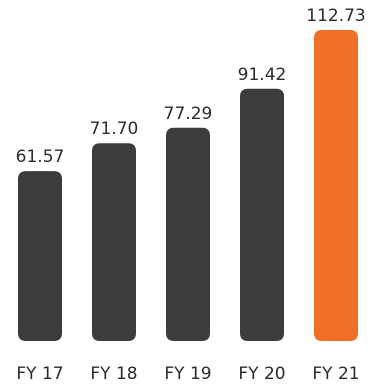 Image resolution: width=377 pixels, height=387 pixels. I want to click on category-labels-group: FY 17 FY 18 FY 19 FY 20 FY 21, so click(187, 374).